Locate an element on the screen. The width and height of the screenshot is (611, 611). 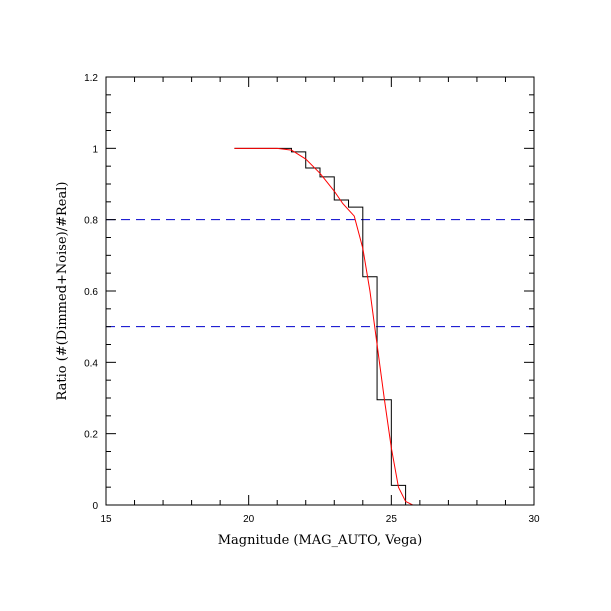
x-axis-title: Magnitude (MAG_AUTO, Vega) is located at coordinates (320, 540).